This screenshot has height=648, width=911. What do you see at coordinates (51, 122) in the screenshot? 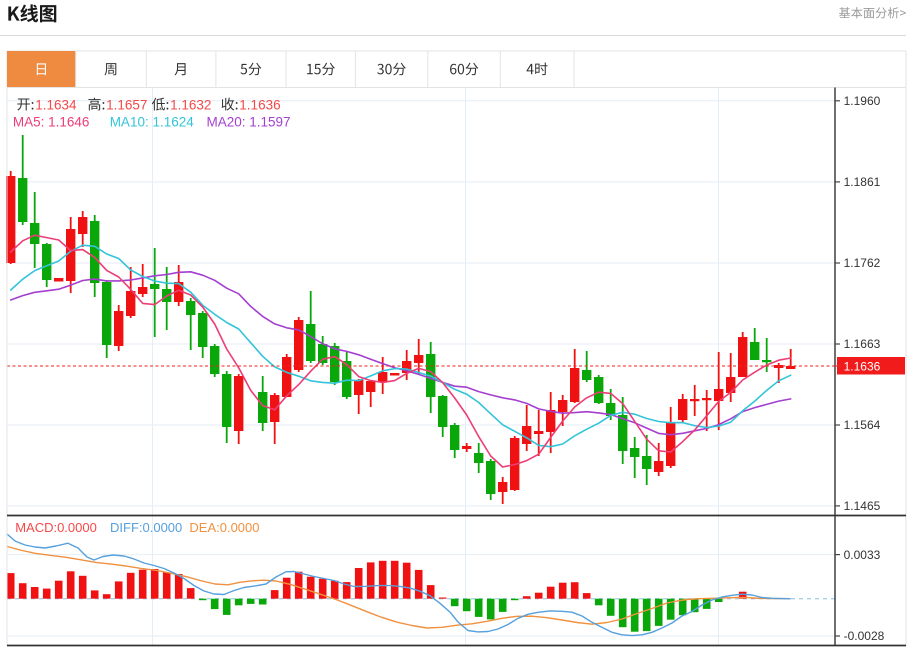
I see `svg-text: MA5: 1.1646` at bounding box center [51, 122].